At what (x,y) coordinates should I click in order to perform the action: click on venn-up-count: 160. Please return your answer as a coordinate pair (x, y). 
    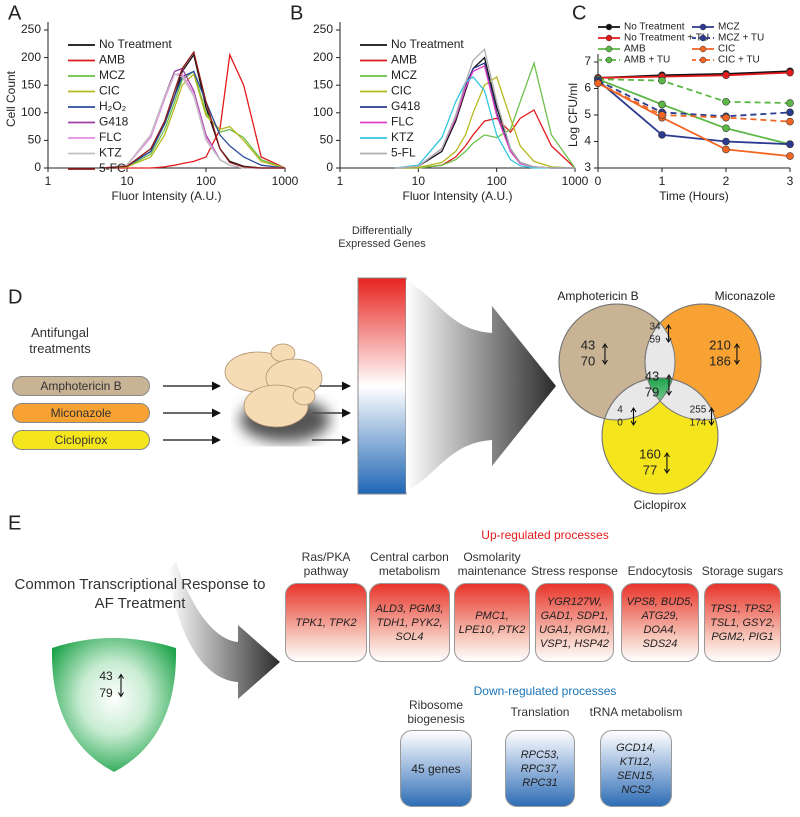
    Looking at the image, I should click on (650, 453).